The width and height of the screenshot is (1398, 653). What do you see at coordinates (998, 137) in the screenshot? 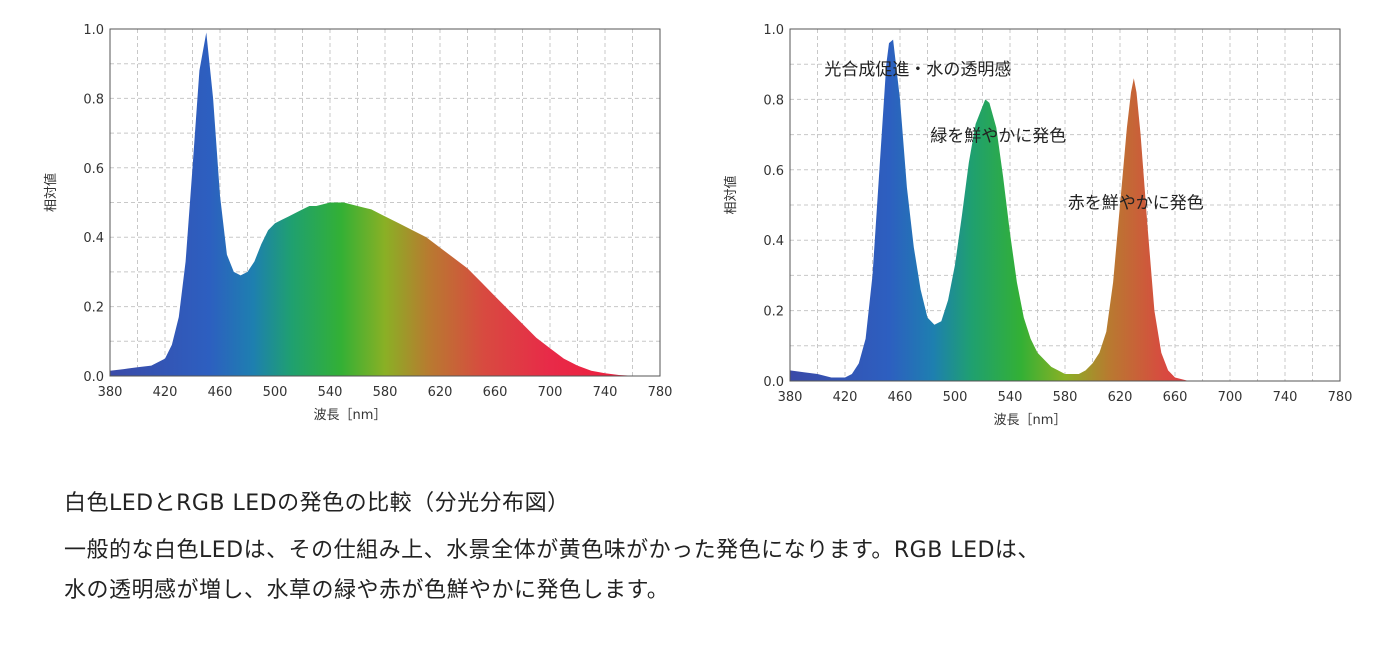
I see `annotation-label: 緑を鮮やかに発色` at bounding box center [998, 137].